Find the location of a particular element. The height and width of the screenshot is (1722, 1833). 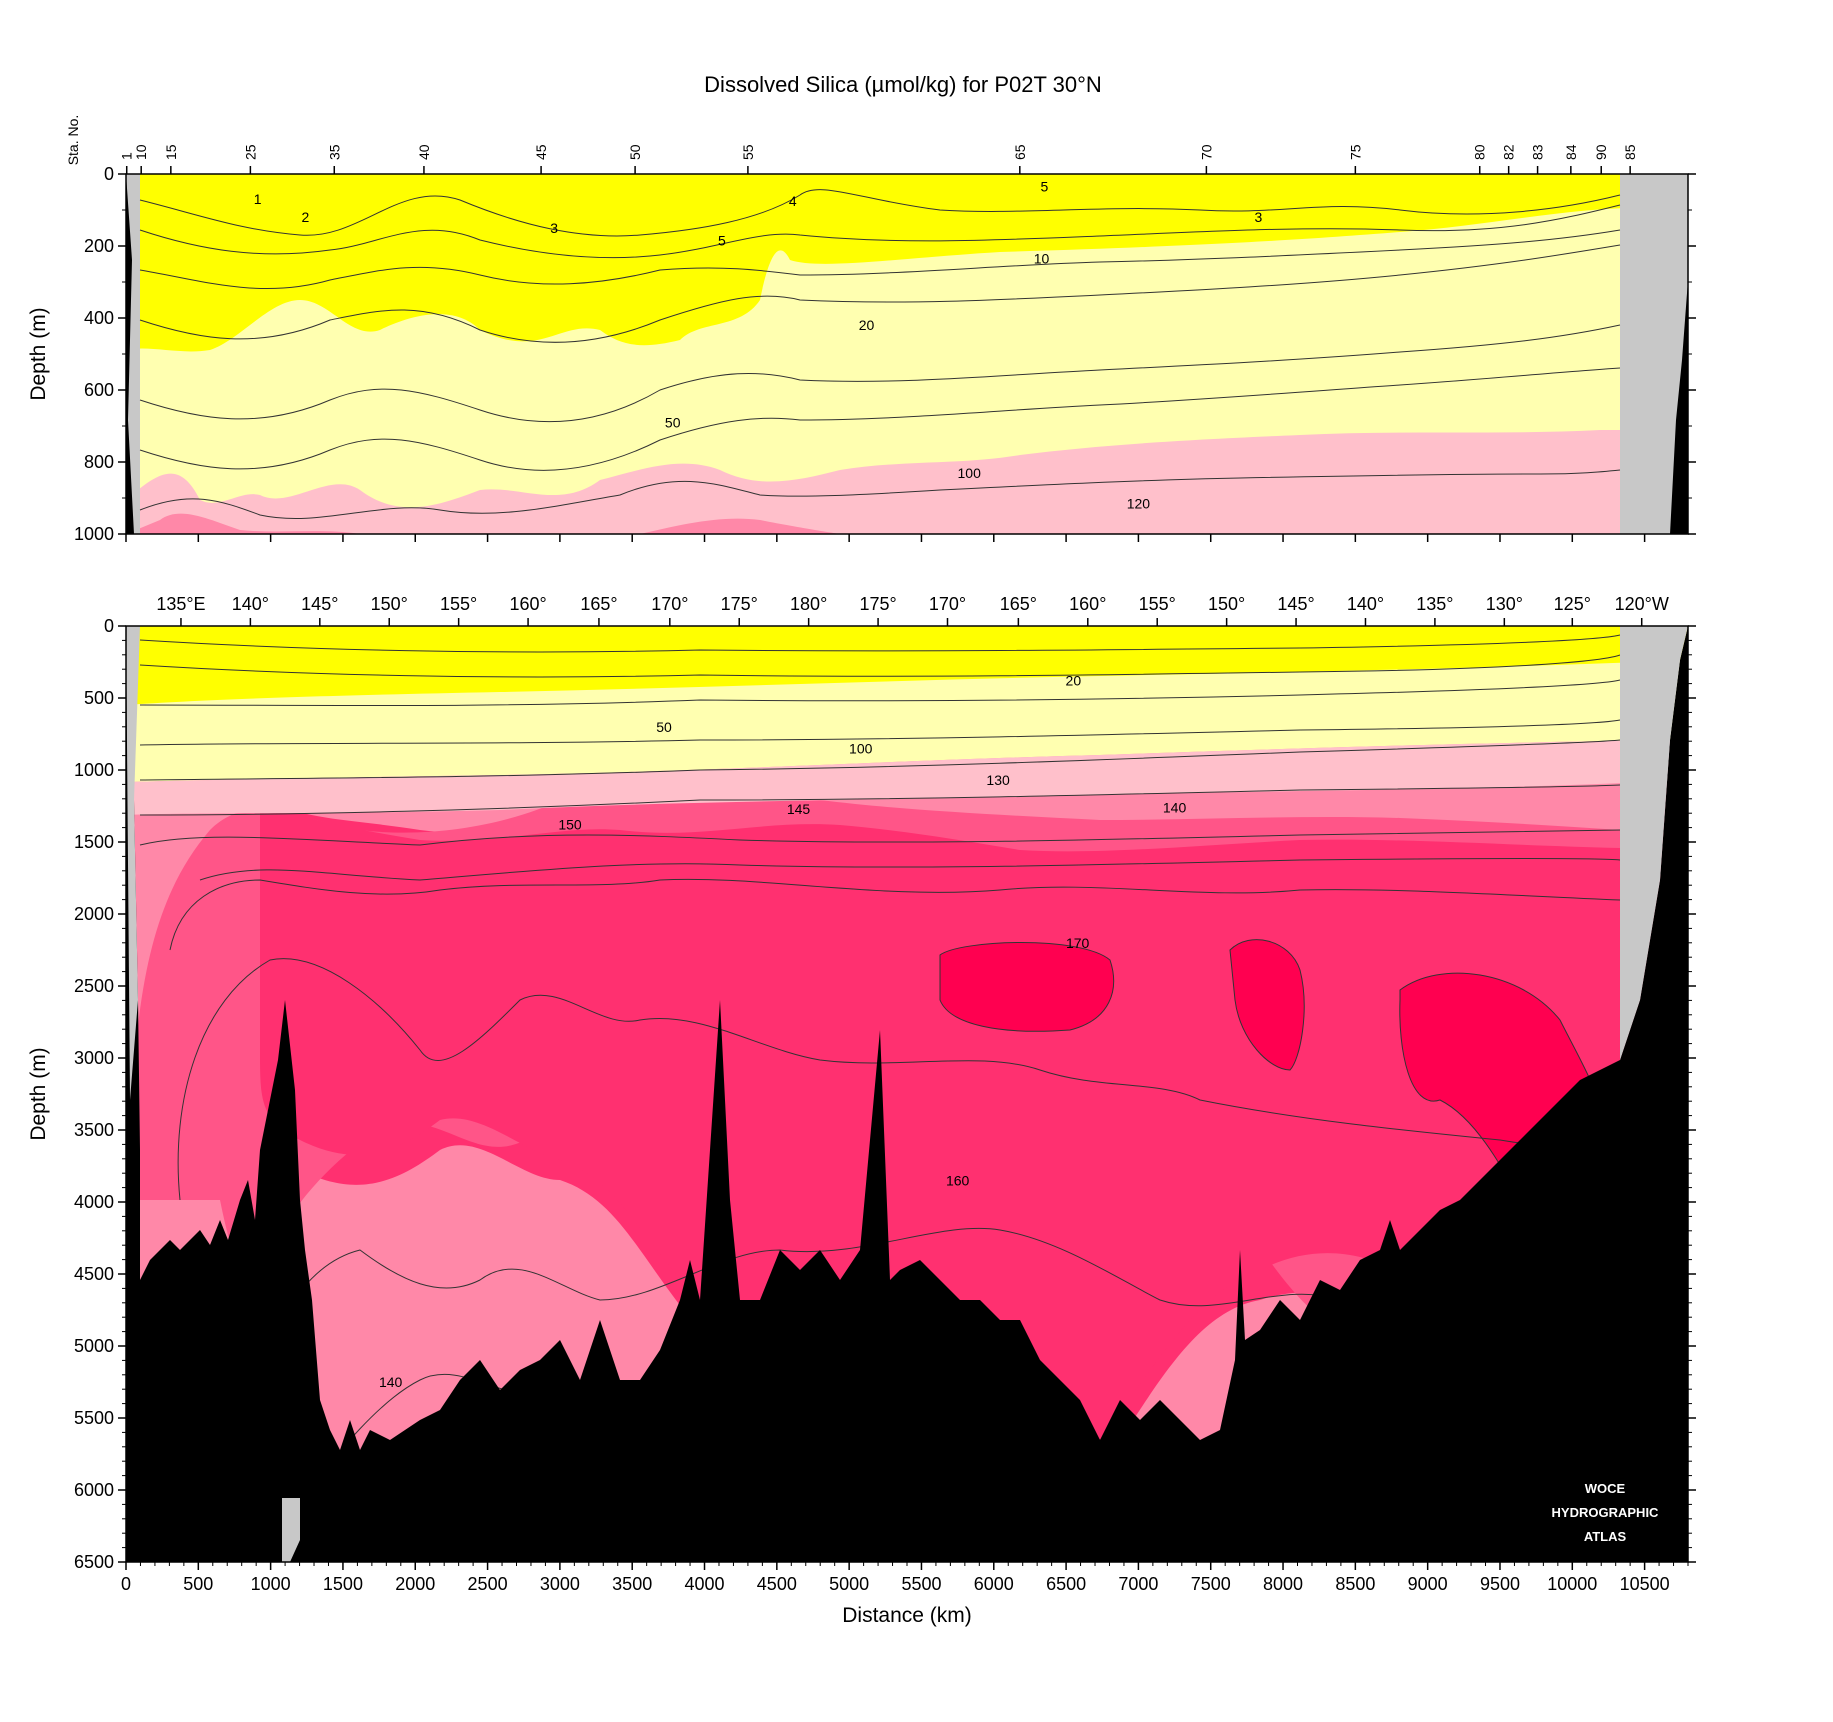

upper-y-tick-label: 800 is located at coordinates (99, 462).